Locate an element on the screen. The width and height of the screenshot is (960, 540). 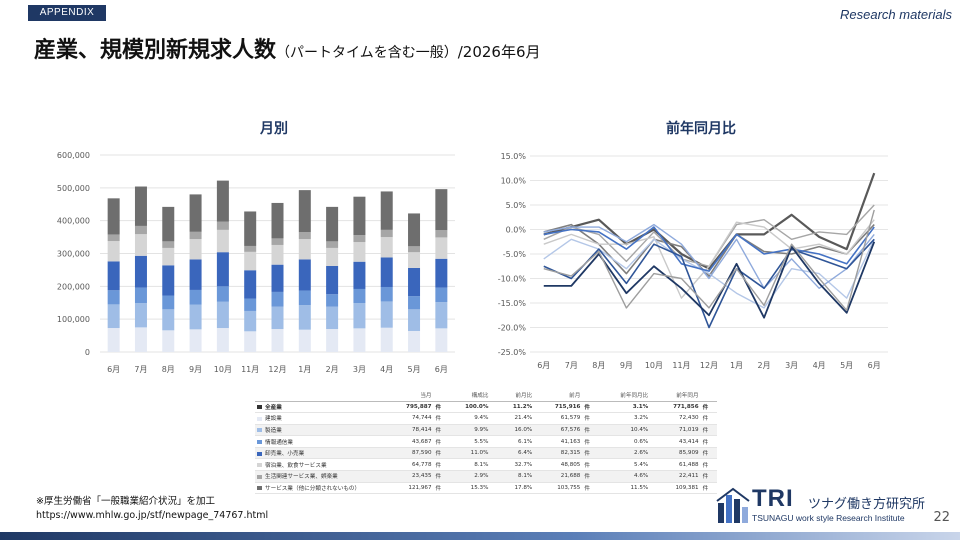
table-cell: 0.6% is located at coordinates (624, 441).